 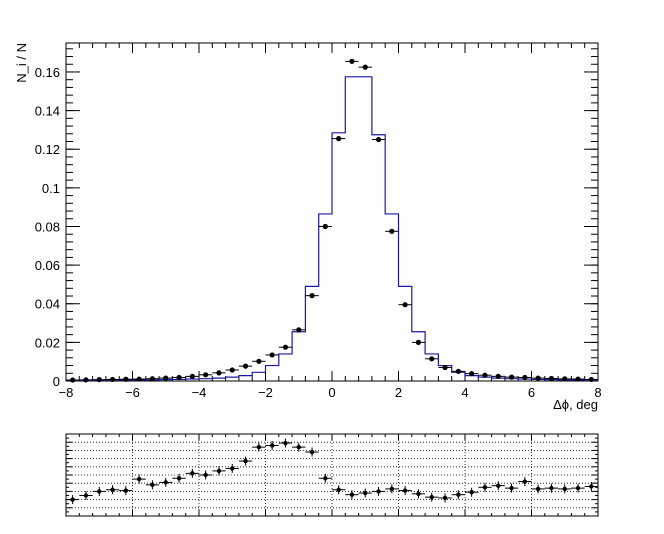 What do you see at coordinates (265, 392) in the screenshot?
I see `x-tick-label: −2` at bounding box center [265, 392].